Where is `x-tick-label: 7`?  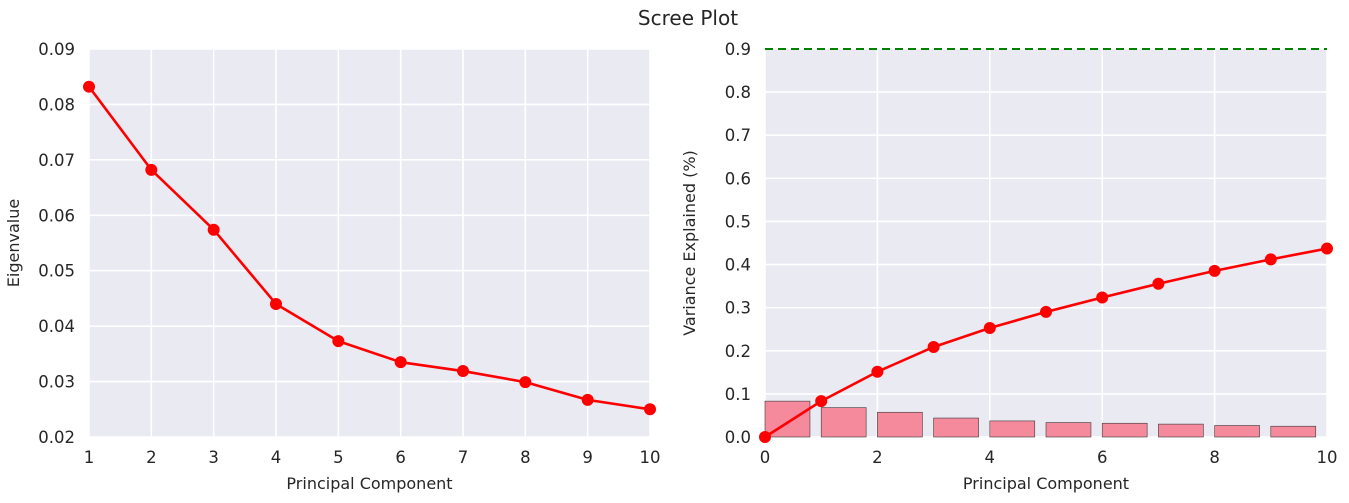
x-tick-label: 7 is located at coordinates (463, 457).